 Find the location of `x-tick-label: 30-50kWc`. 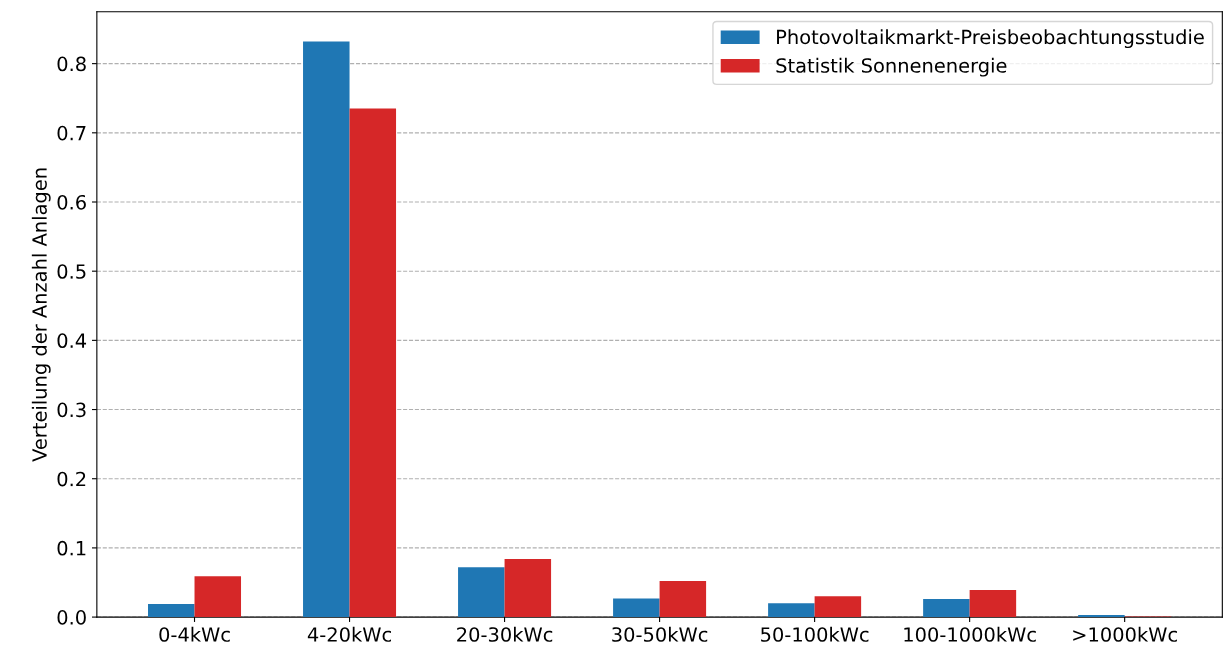

x-tick-label: 30-50kWc is located at coordinates (660, 634).